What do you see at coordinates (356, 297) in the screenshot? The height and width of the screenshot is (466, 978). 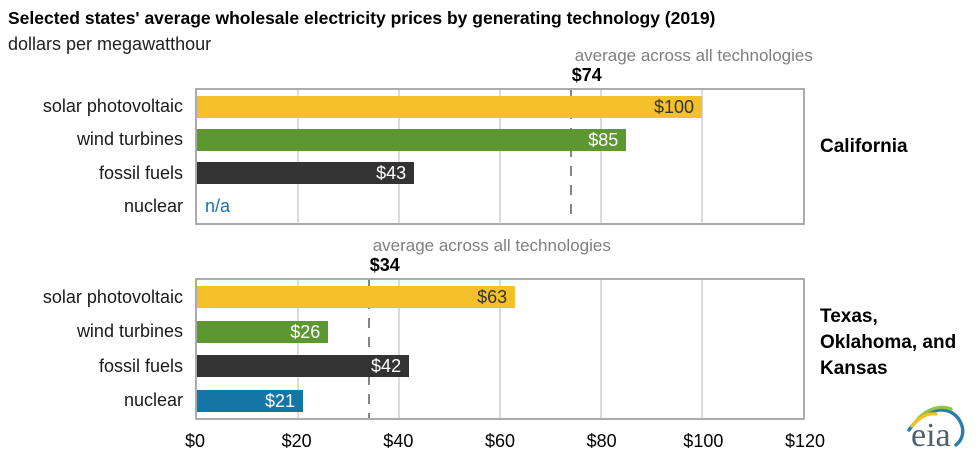 I see `bar-solar-photovoltaic: $63` at bounding box center [356, 297].